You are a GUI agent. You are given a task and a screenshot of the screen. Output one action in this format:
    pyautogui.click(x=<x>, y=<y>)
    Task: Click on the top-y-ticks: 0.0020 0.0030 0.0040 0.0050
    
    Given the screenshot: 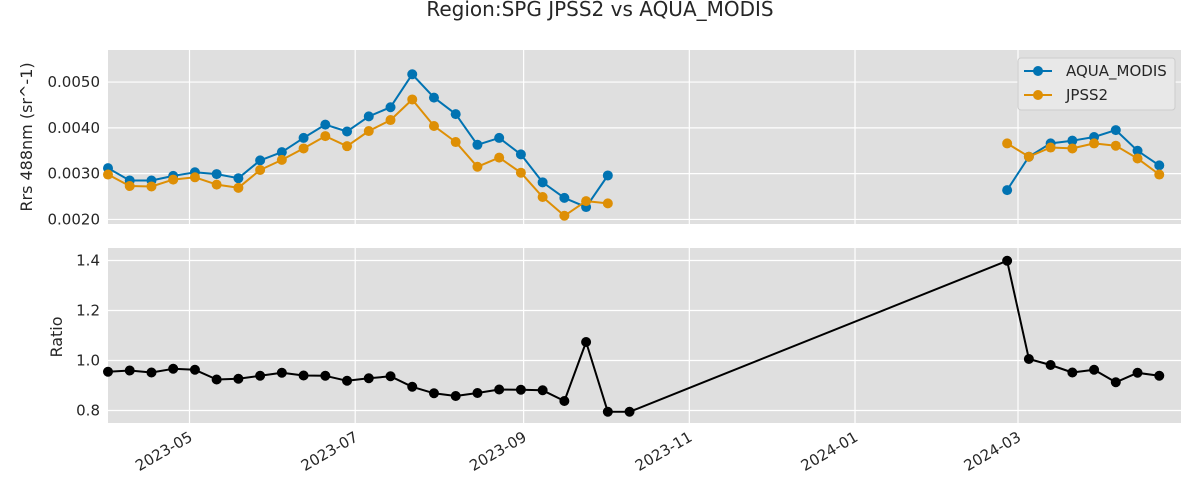 What is the action you would take?
    pyautogui.click(x=74, y=150)
    